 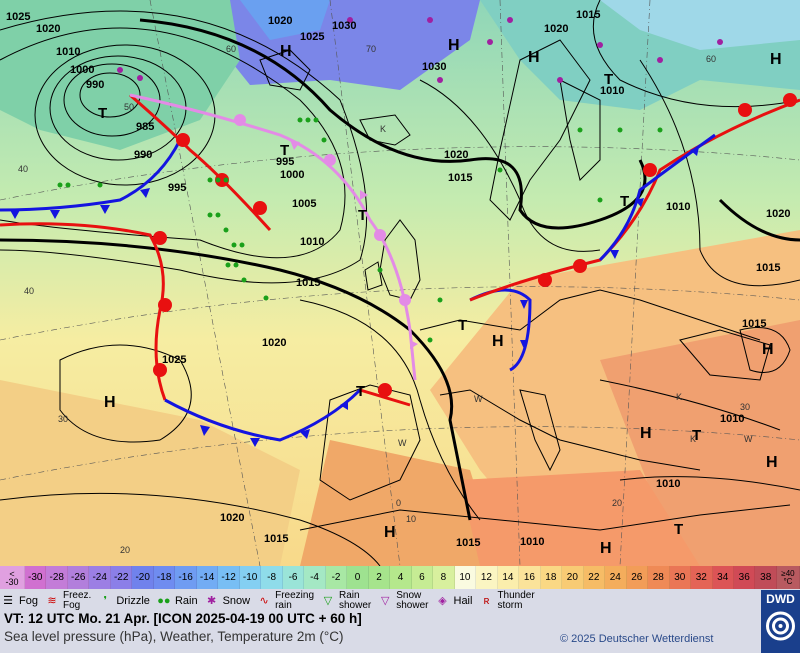 I want to click on scale-cell: -26, so click(x=78, y=577).